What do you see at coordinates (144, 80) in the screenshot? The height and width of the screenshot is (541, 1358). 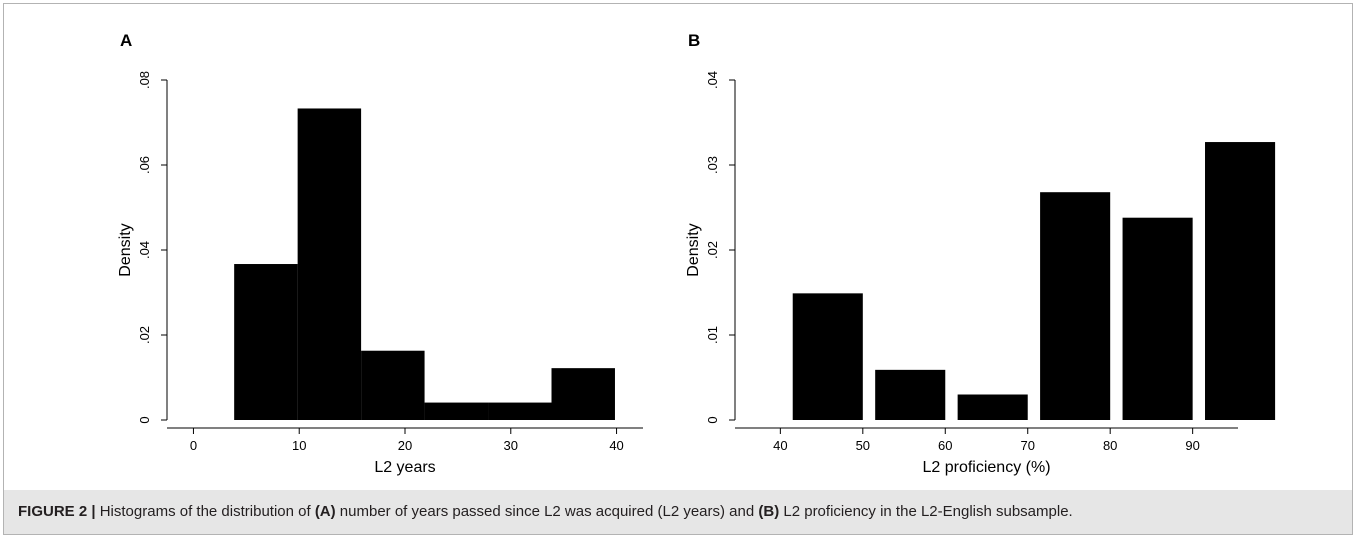 I see `y-tick-label: .08` at bounding box center [144, 80].